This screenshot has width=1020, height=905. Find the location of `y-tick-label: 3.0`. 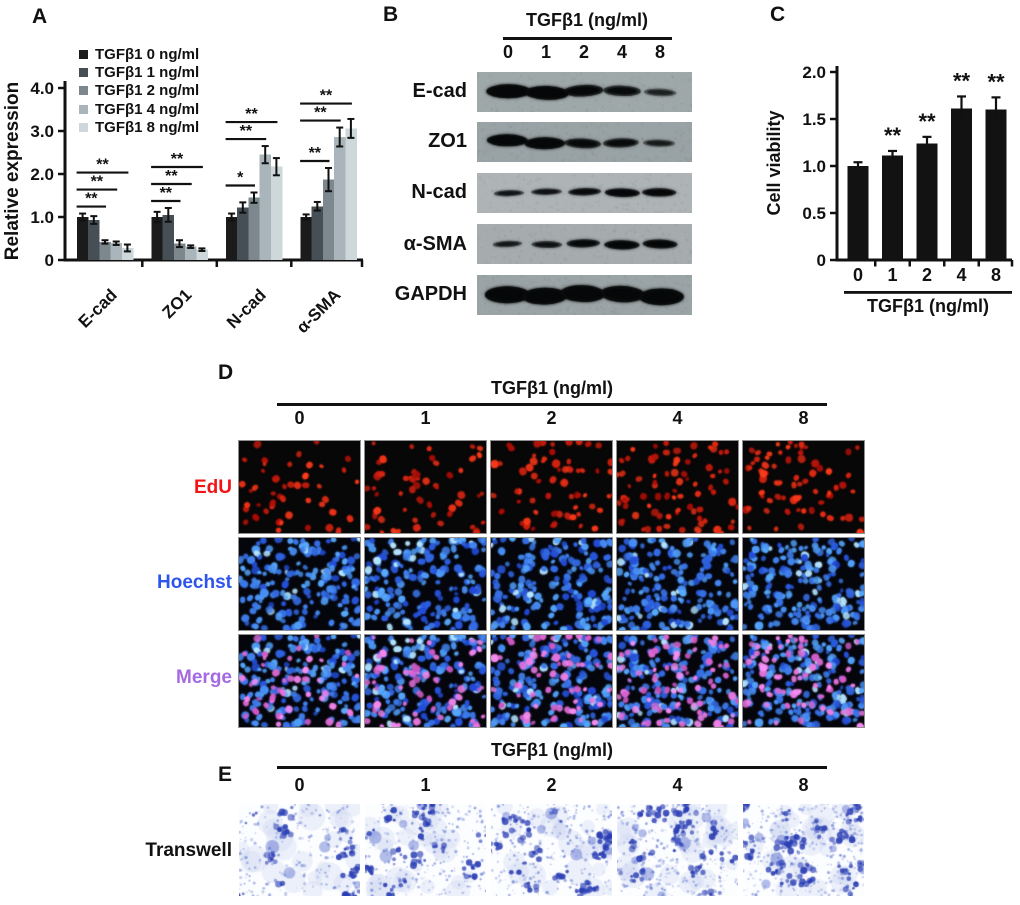

y-tick-label: 3.0 is located at coordinates (42, 131).